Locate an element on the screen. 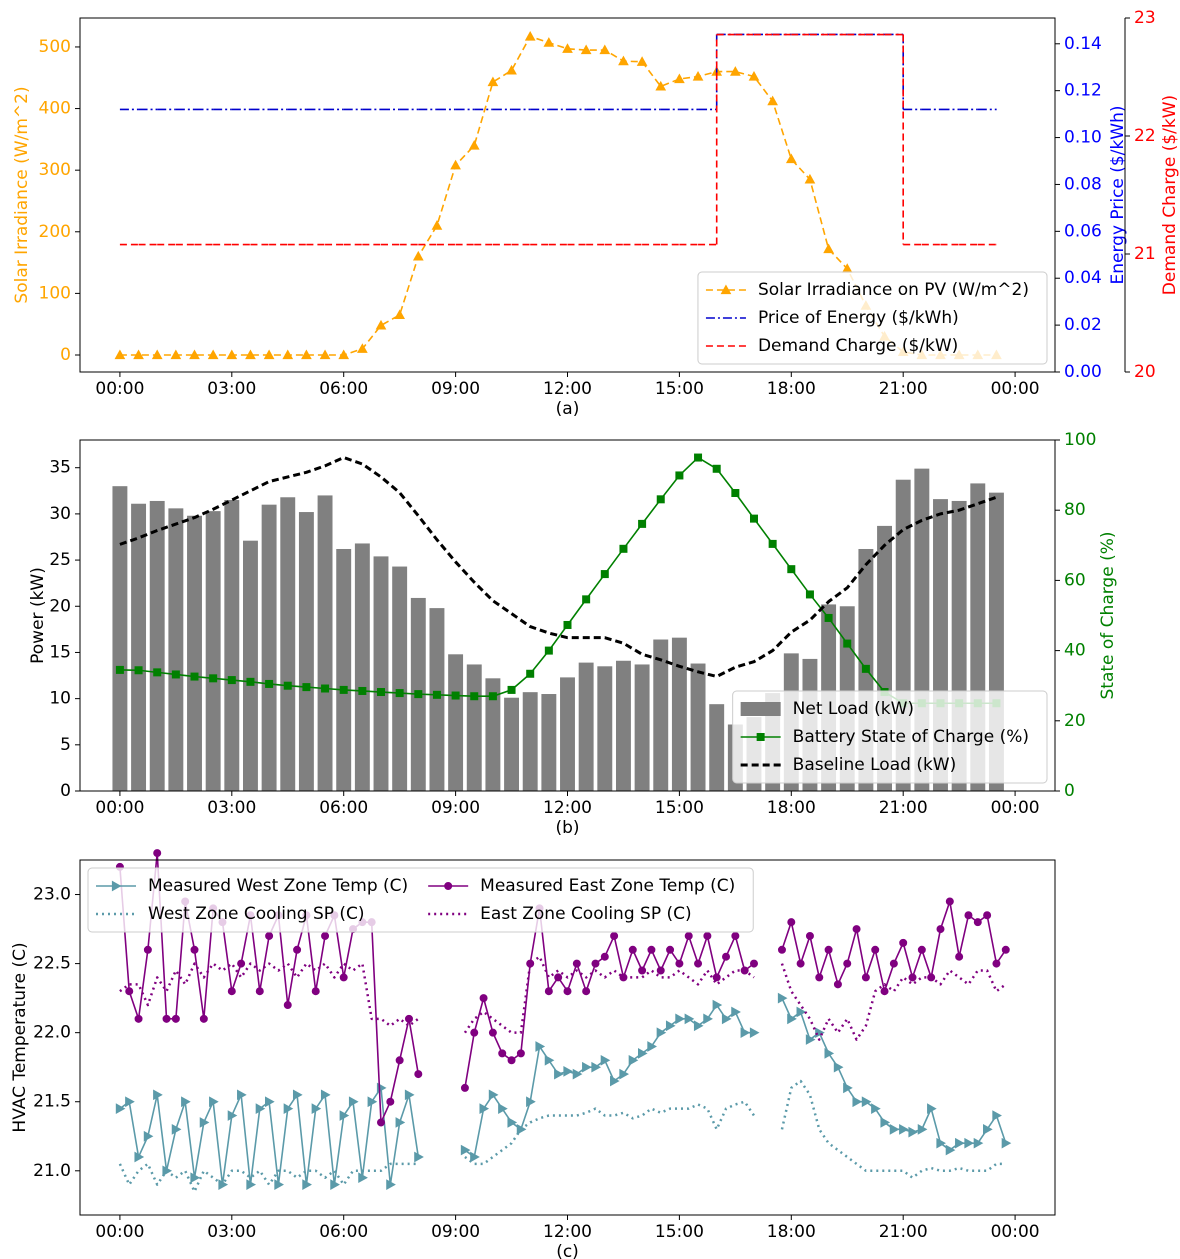  legend-label: Demand Charge ($/kW) is located at coordinates (858, 346).